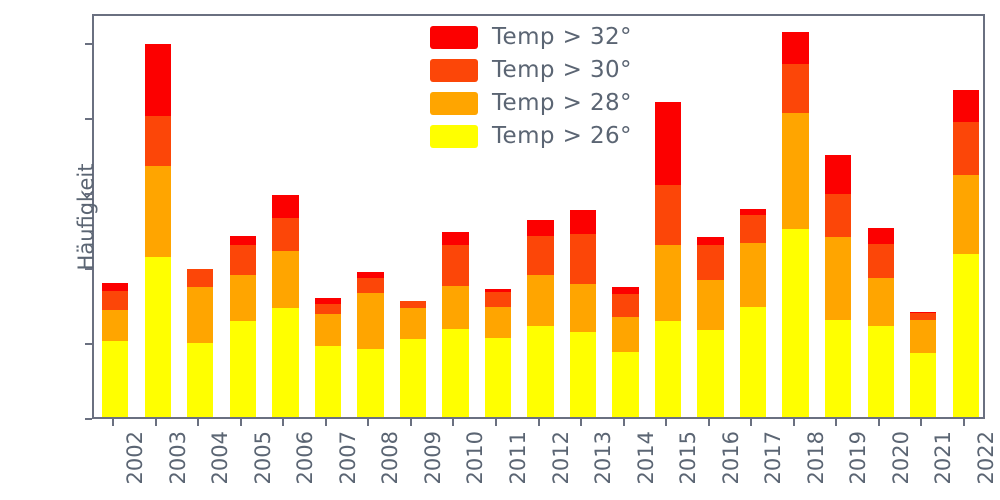 The height and width of the screenshot is (500, 1000). I want to click on bar-2010, so click(455, 324).